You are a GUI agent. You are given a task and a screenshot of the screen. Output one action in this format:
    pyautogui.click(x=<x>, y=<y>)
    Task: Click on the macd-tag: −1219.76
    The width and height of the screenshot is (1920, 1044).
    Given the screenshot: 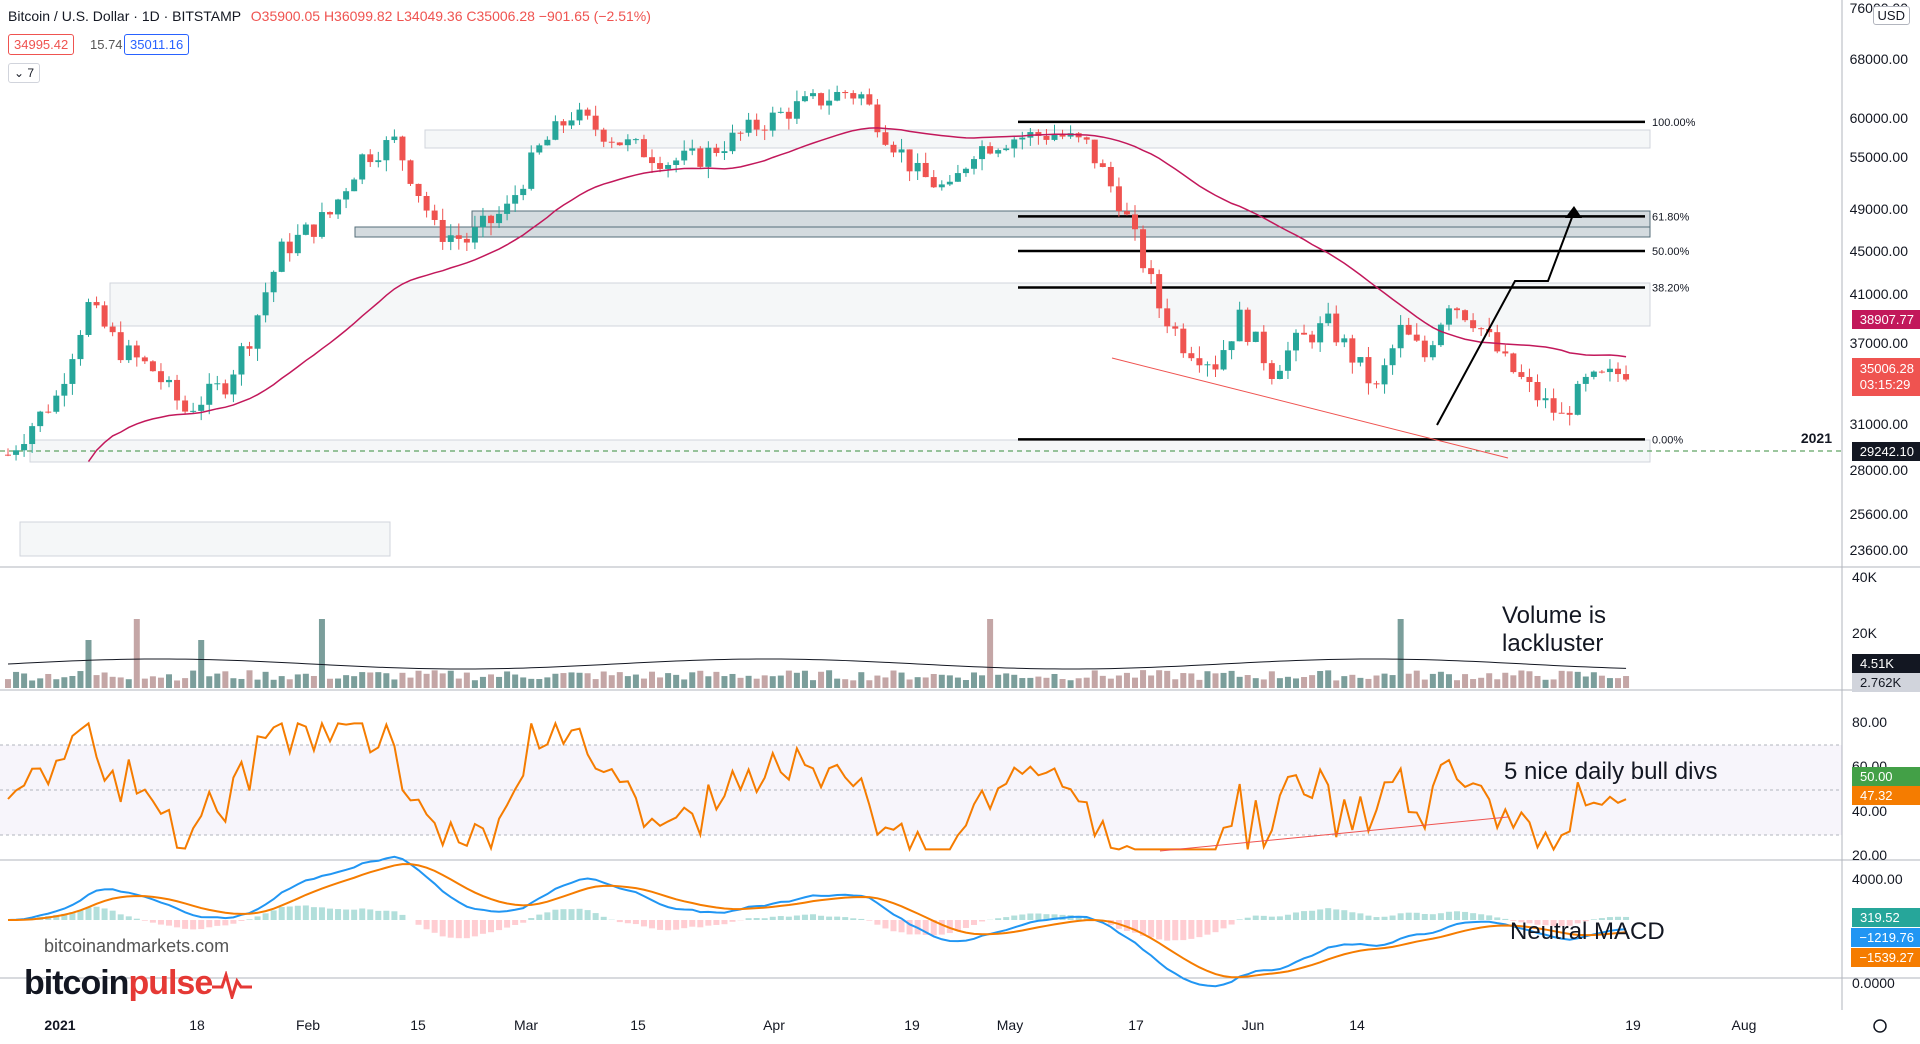 What is the action you would take?
    pyautogui.click(x=1885, y=937)
    